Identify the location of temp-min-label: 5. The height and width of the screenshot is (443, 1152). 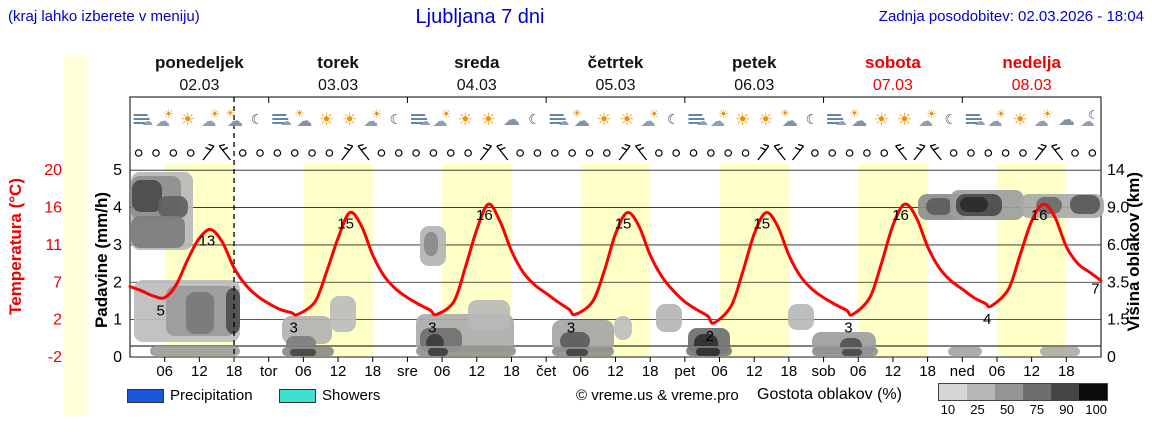
(161, 311).